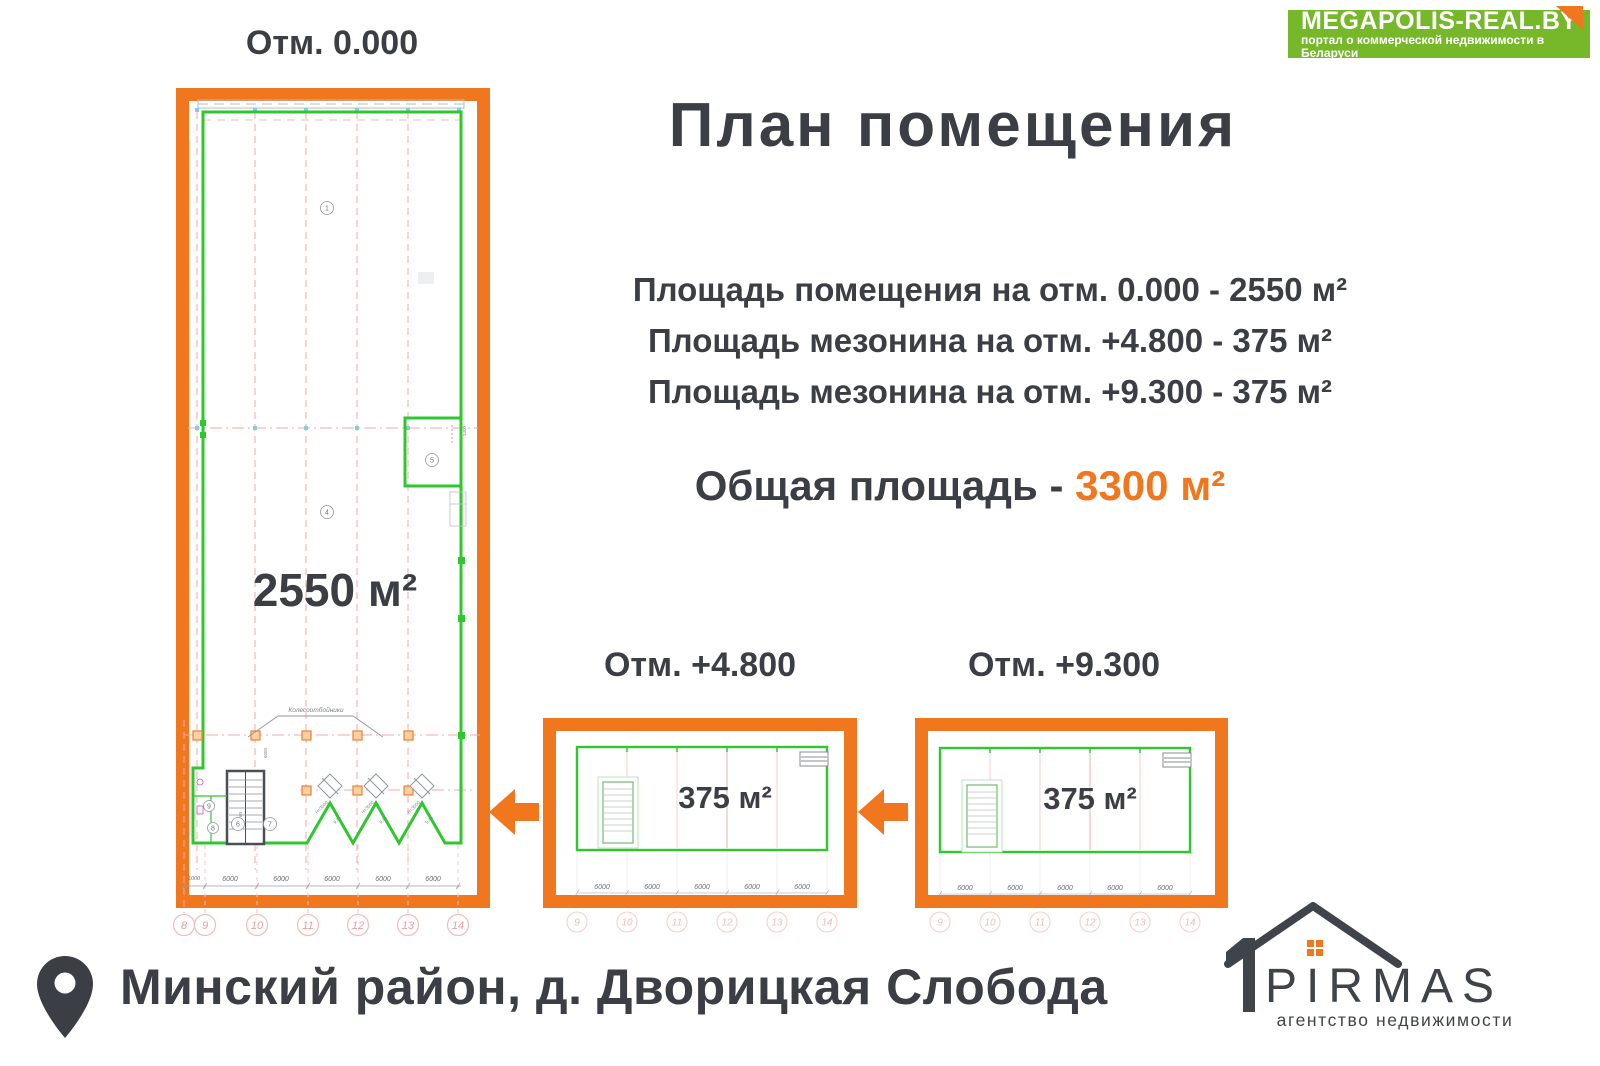 The height and width of the screenshot is (1066, 1600). Describe the element at coordinates (514, 812) in the screenshot. I see `arrow-mezz1-to-main-icon` at that location.